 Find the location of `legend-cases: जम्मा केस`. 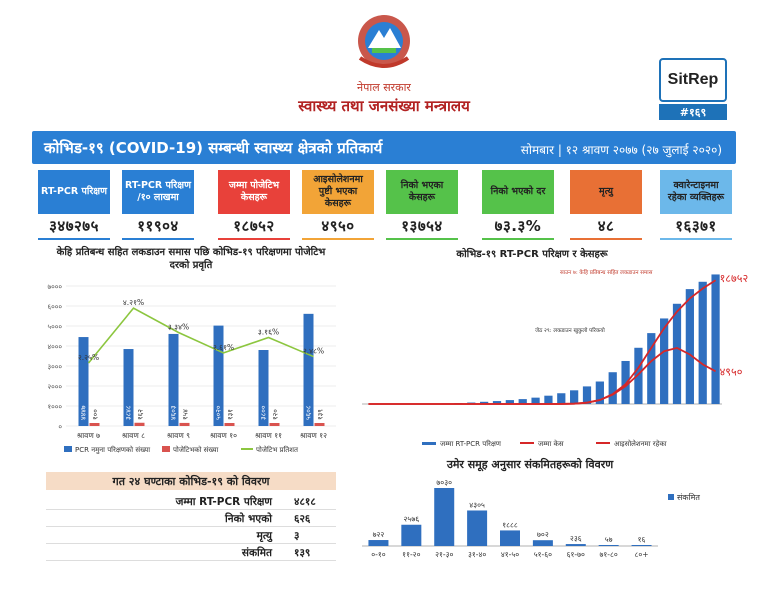

legend-cases: जम्मा केस is located at coordinates (551, 443).